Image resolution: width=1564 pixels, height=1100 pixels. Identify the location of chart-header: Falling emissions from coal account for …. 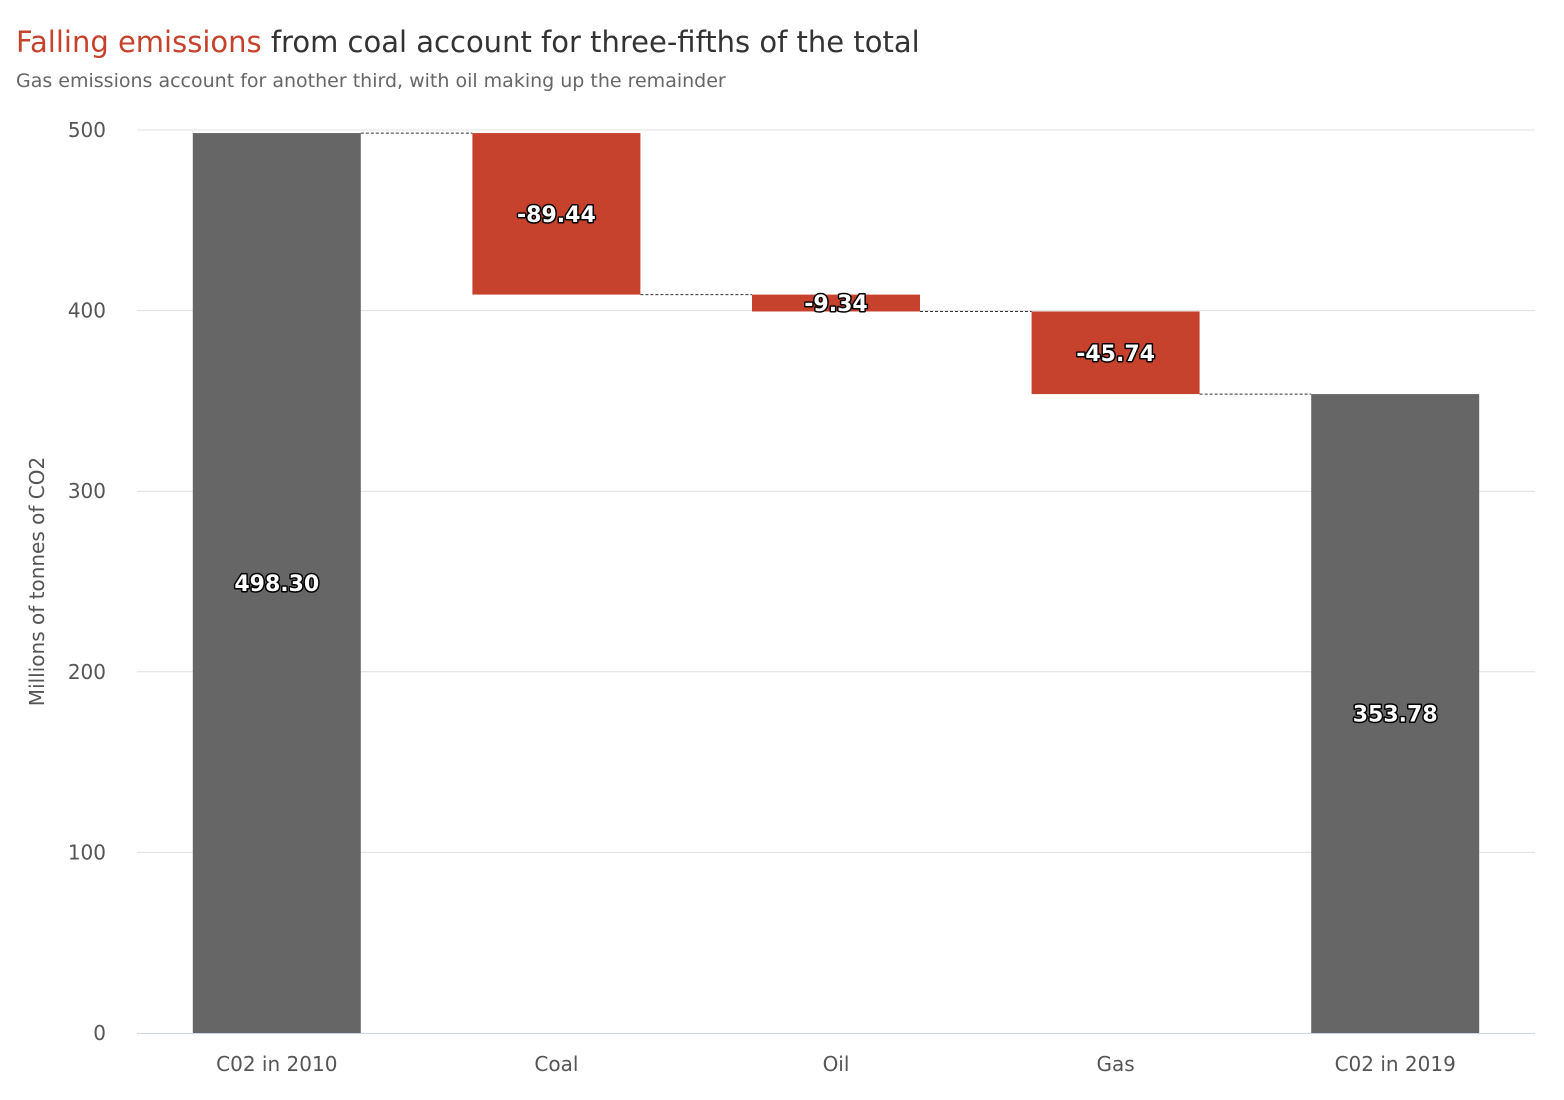
(781, 56).